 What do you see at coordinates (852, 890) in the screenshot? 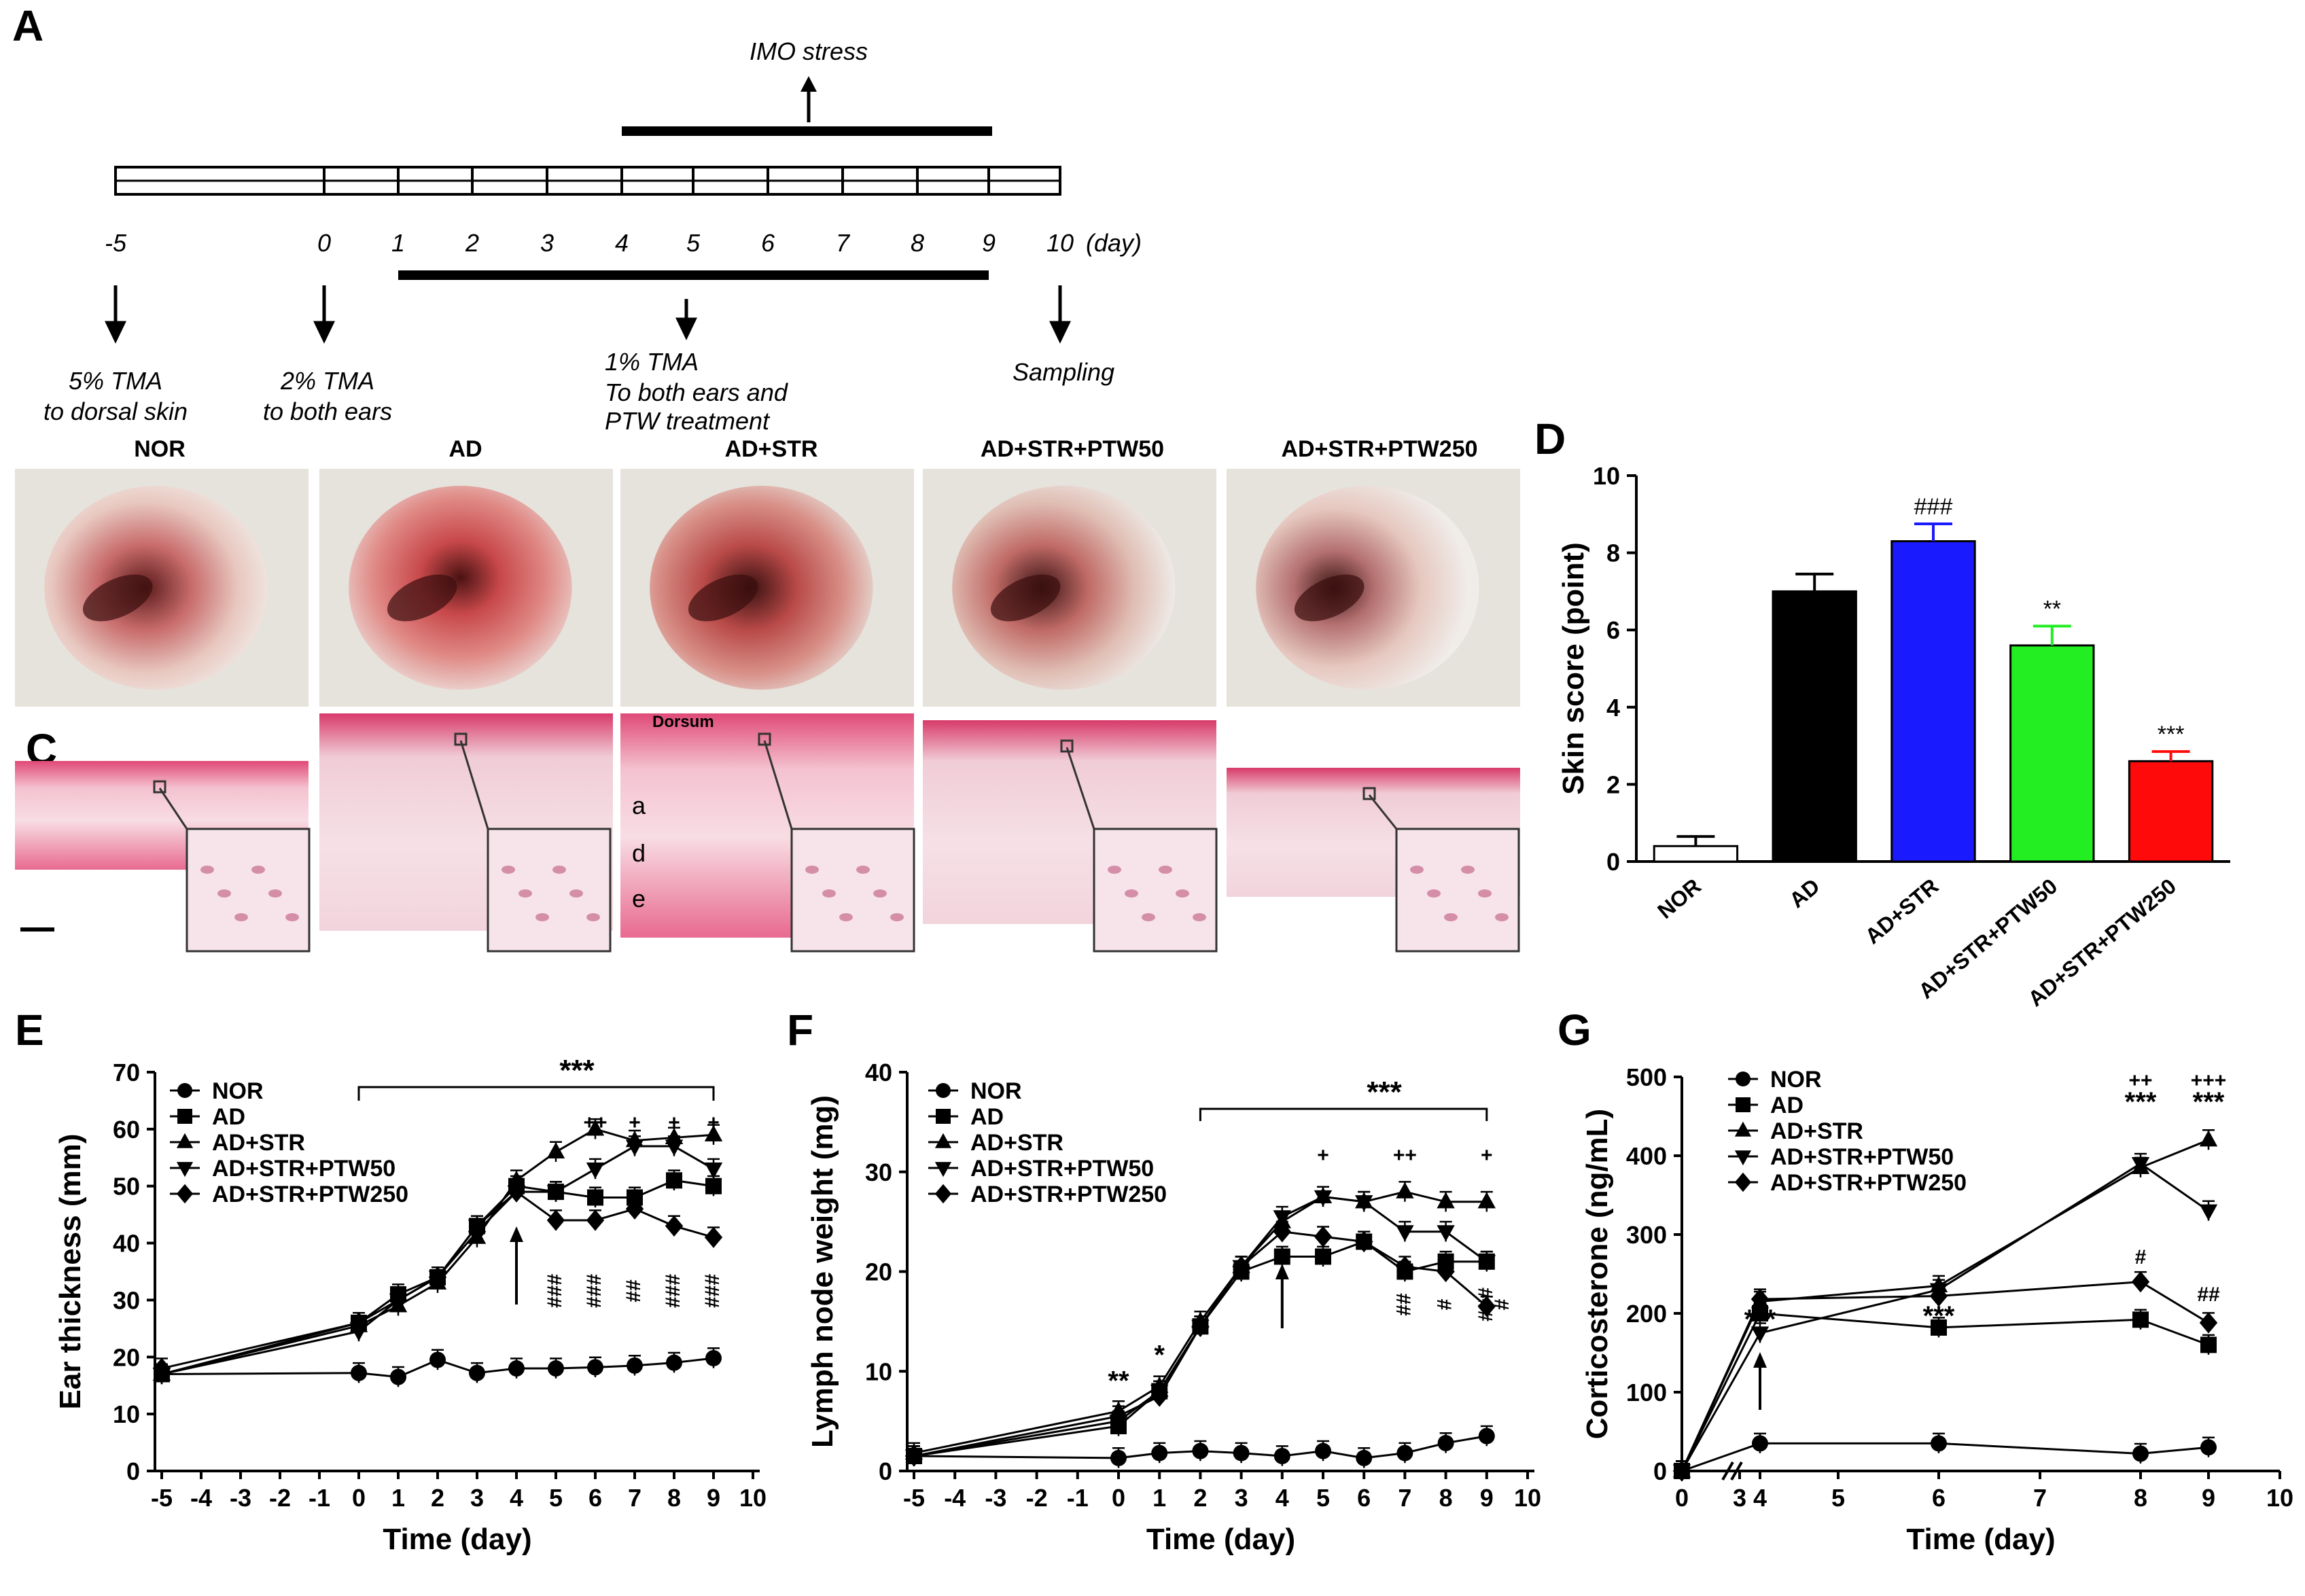
I see `histology-inset` at bounding box center [852, 890].